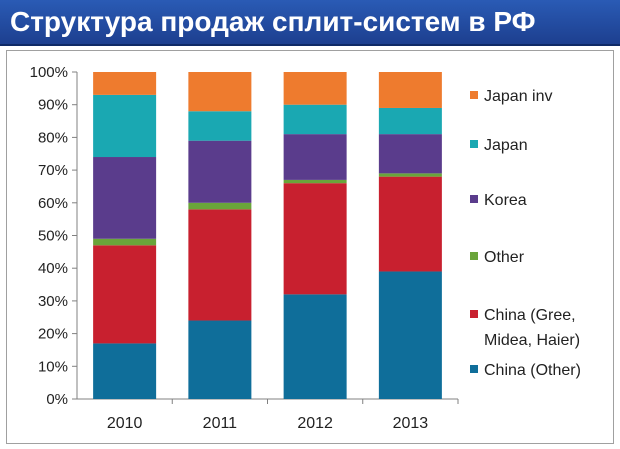 The height and width of the screenshot is (449, 620). I want to click on legend-label-japan: Japan, so click(506, 145).